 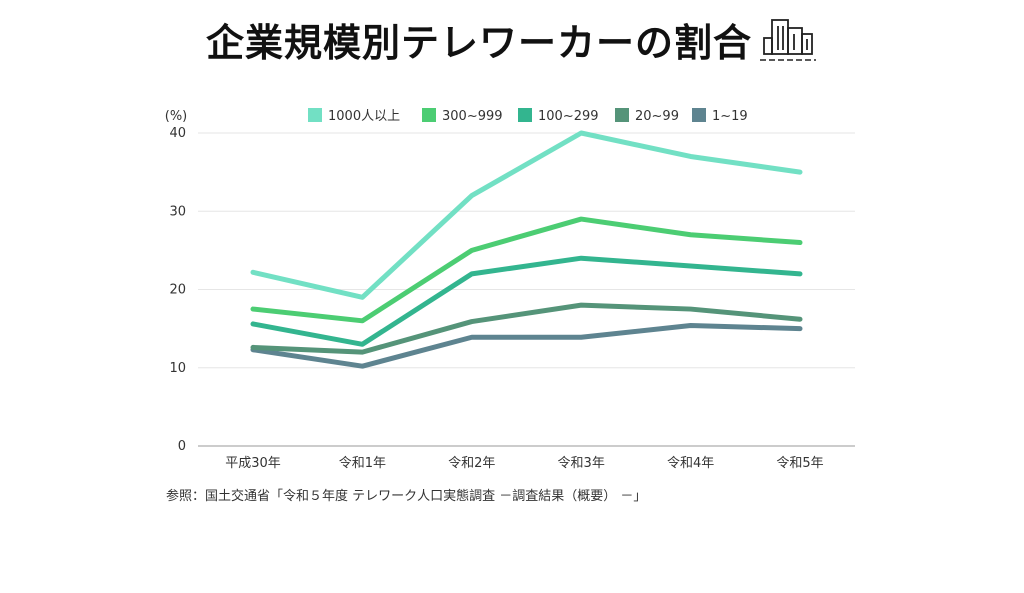 What do you see at coordinates (568, 116) in the screenshot?
I see `legend-label: 100~299` at bounding box center [568, 116].